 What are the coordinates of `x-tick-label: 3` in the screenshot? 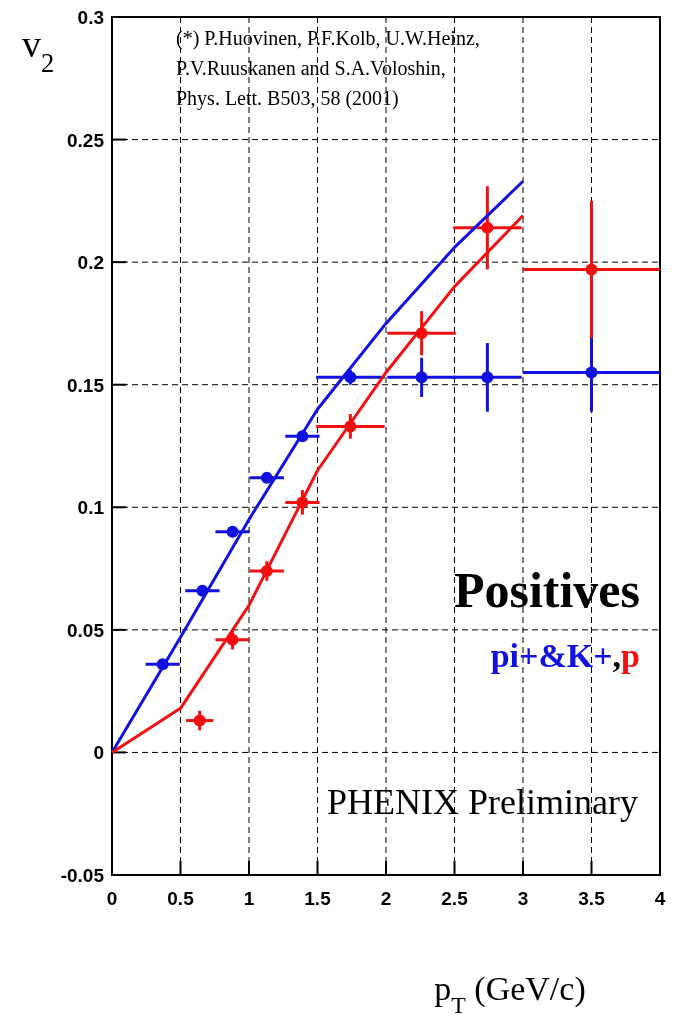 It's located at (523, 898).